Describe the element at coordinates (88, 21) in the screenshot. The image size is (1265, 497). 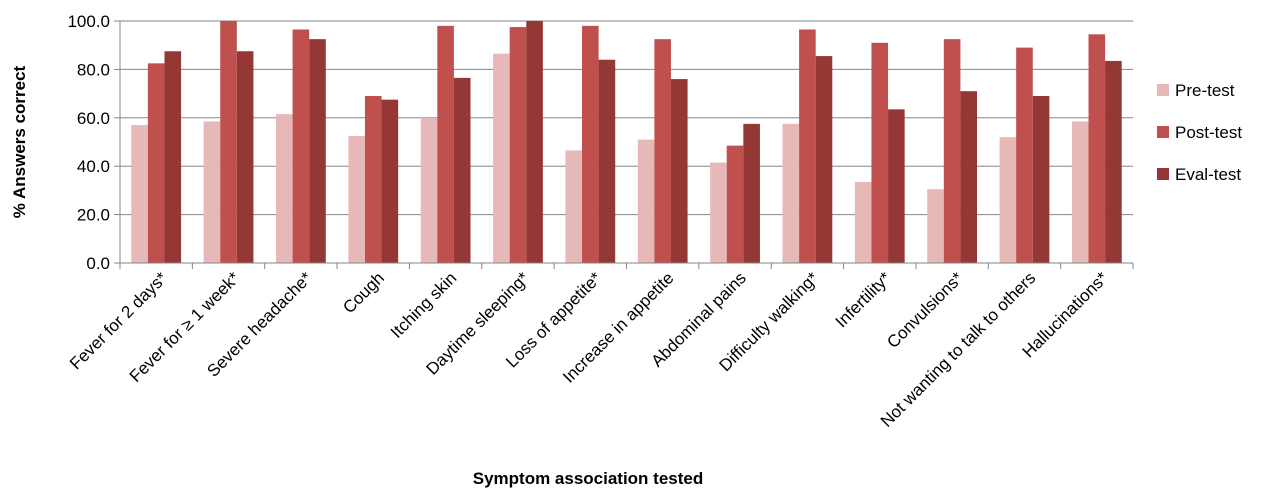
I see `y-tick-label: 100.0` at that location.